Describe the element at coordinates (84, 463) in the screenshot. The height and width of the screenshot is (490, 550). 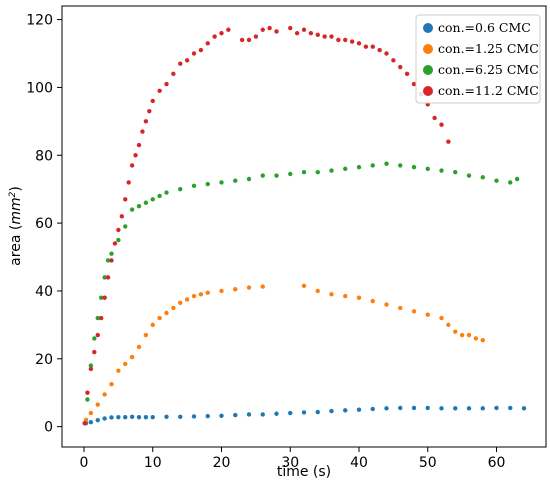
I see `x-tick-label: 0` at that location.